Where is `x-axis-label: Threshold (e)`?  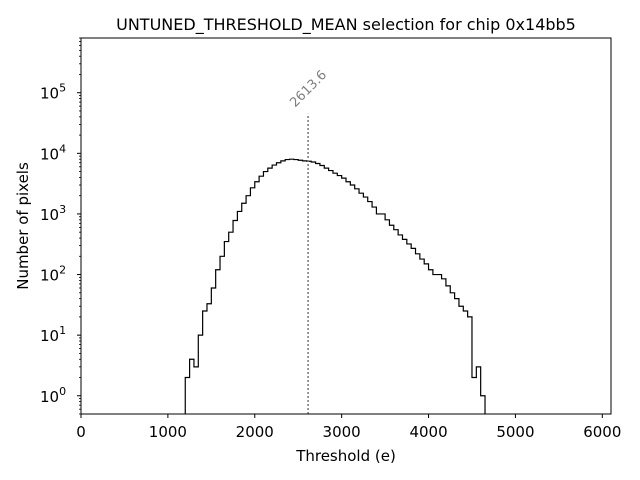
x-axis-label: Threshold (e) is located at coordinates (345, 456).